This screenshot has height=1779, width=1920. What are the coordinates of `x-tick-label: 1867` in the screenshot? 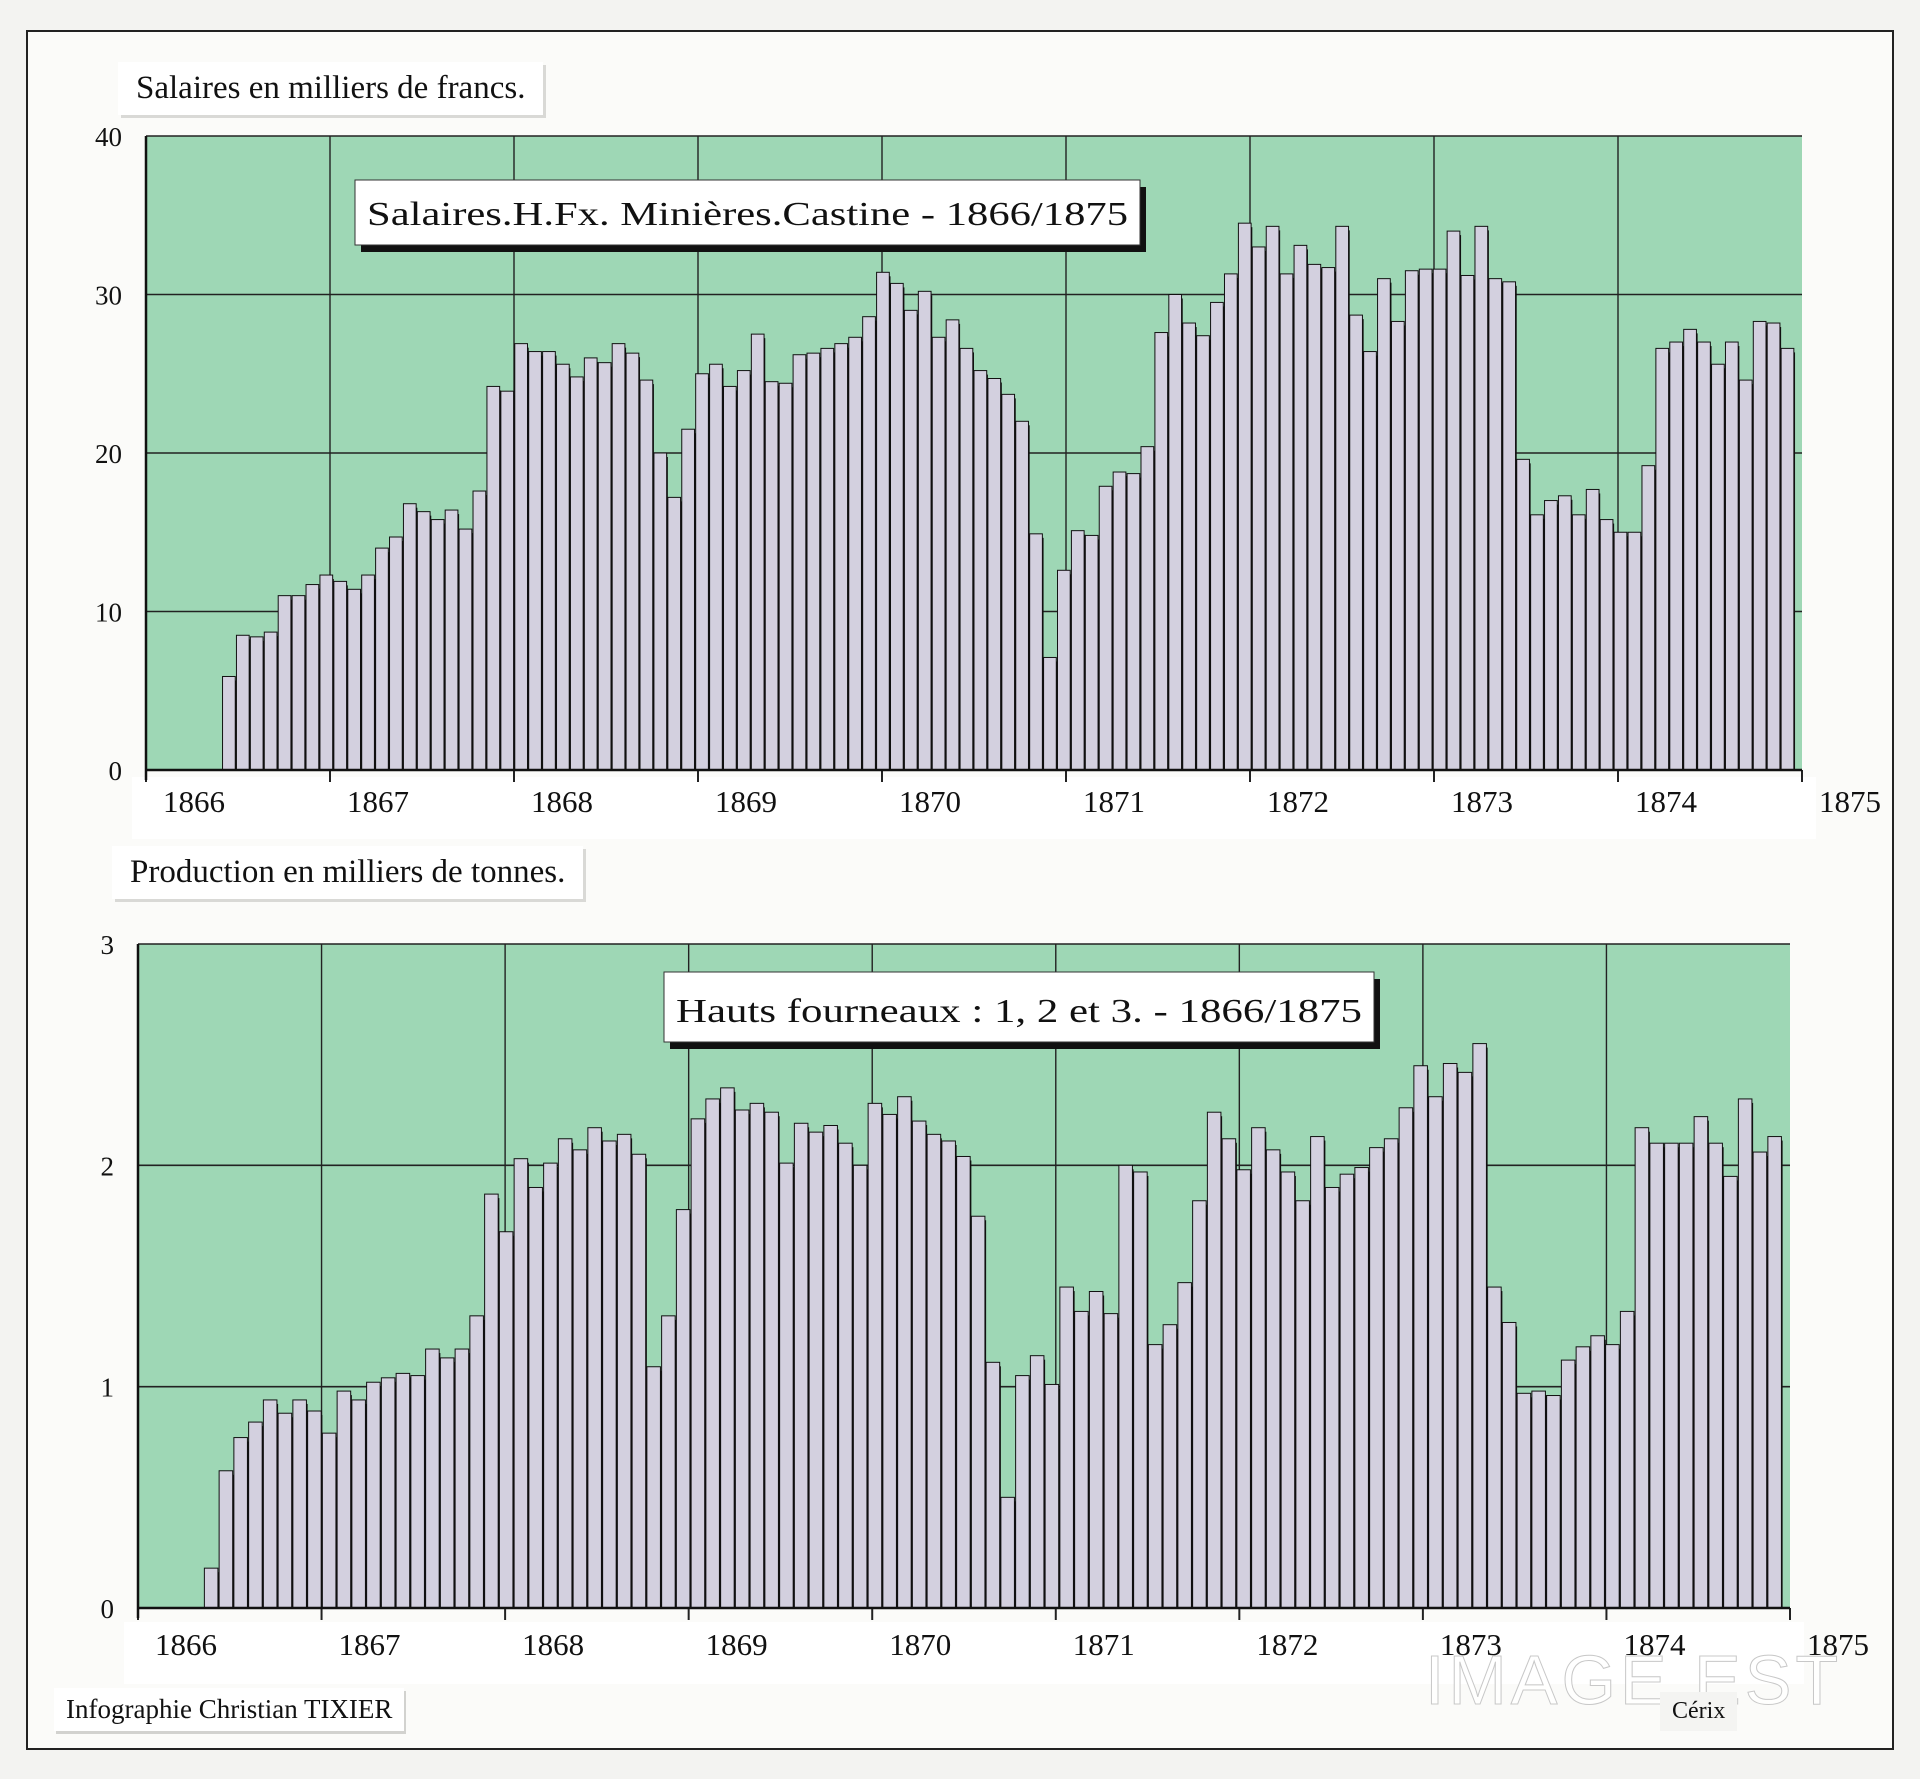 It's located at (370, 1644).